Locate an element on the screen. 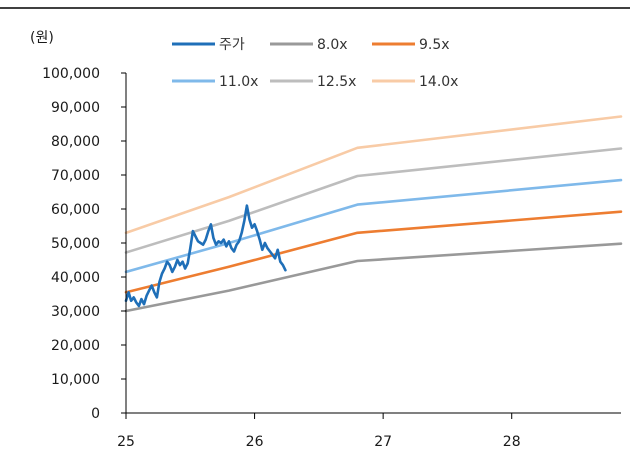  y-tick-label: 50,000 is located at coordinates (75, 244).